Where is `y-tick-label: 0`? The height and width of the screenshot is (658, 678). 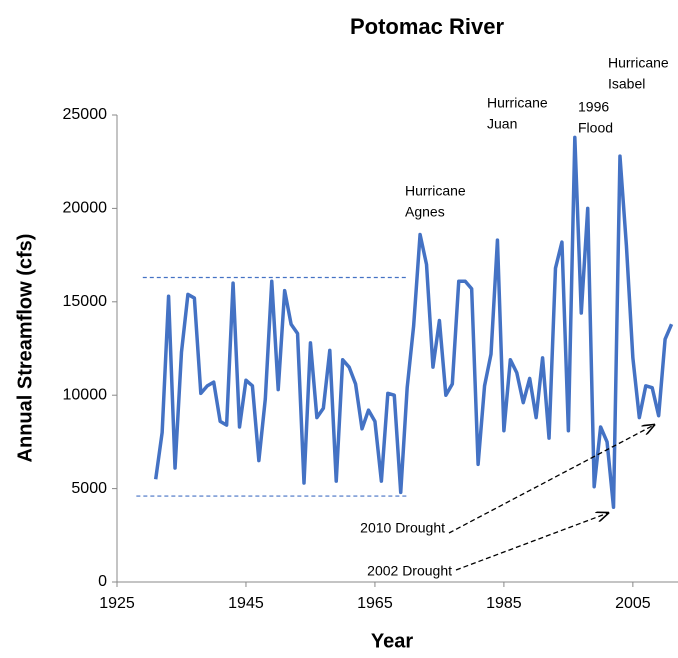
y-tick-label: 0 is located at coordinates (102, 581).